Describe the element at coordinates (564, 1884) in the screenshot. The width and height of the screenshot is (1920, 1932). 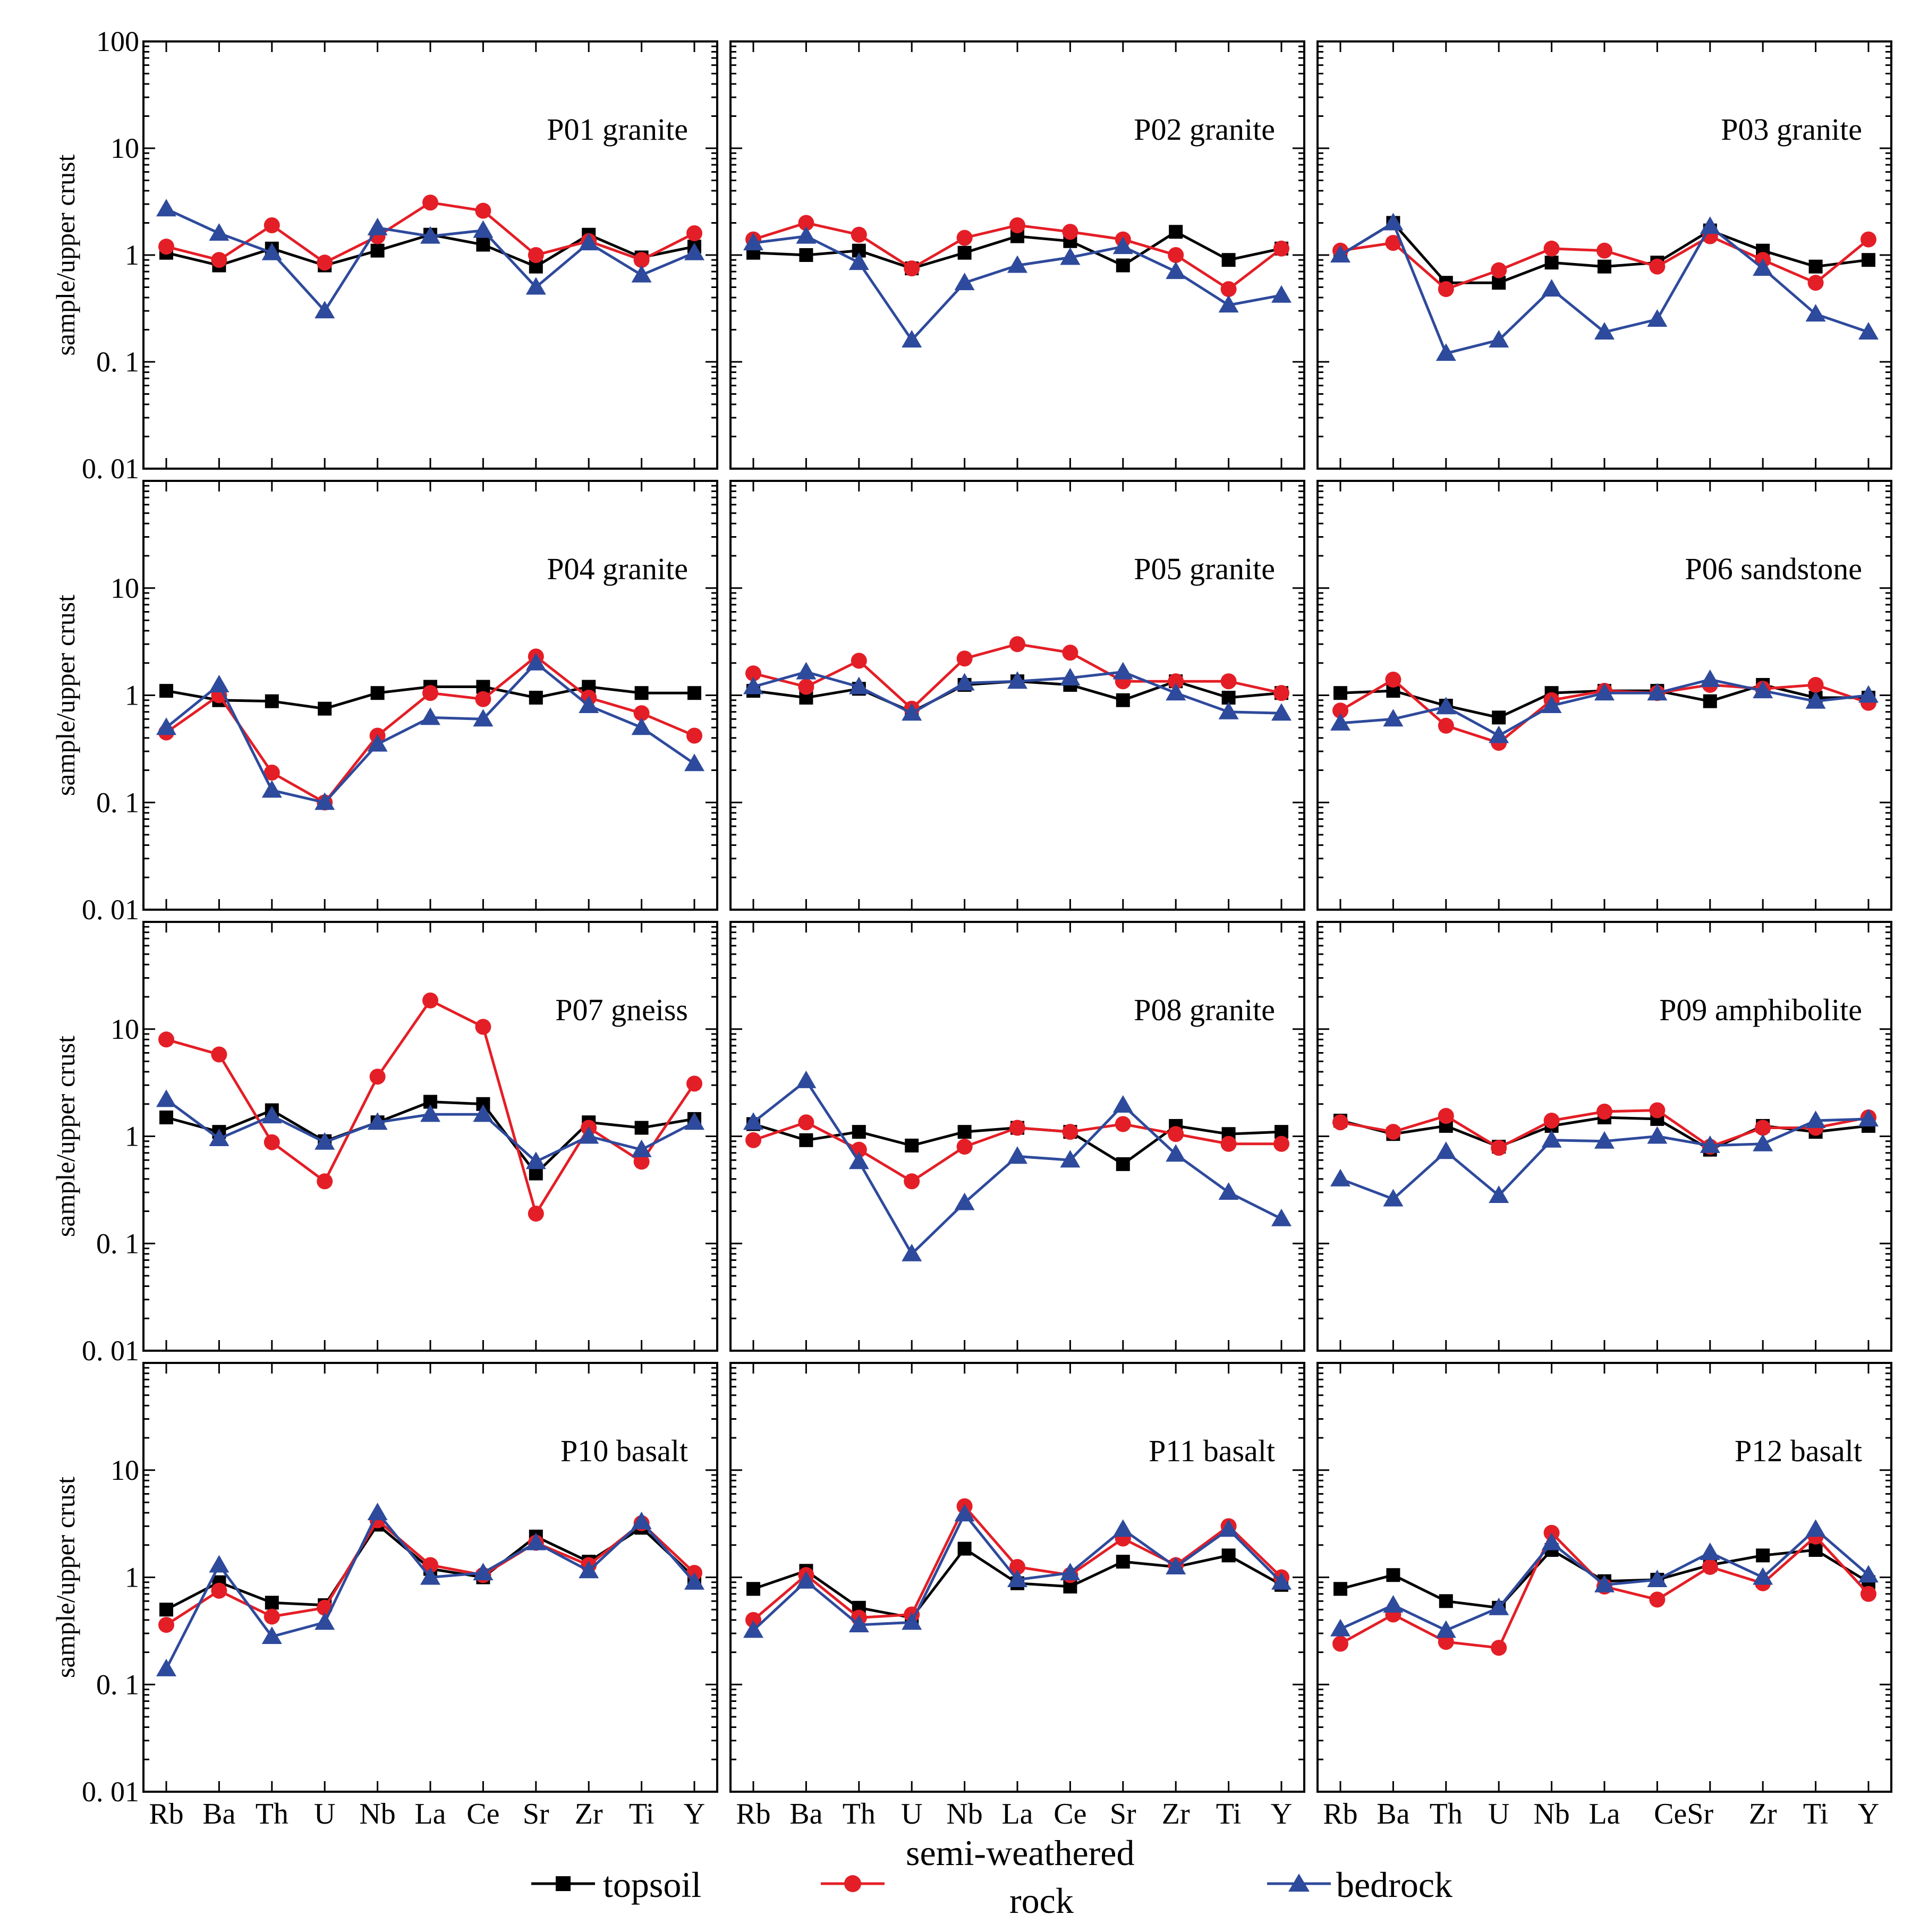
I see `legend-marker-topsoil` at that location.